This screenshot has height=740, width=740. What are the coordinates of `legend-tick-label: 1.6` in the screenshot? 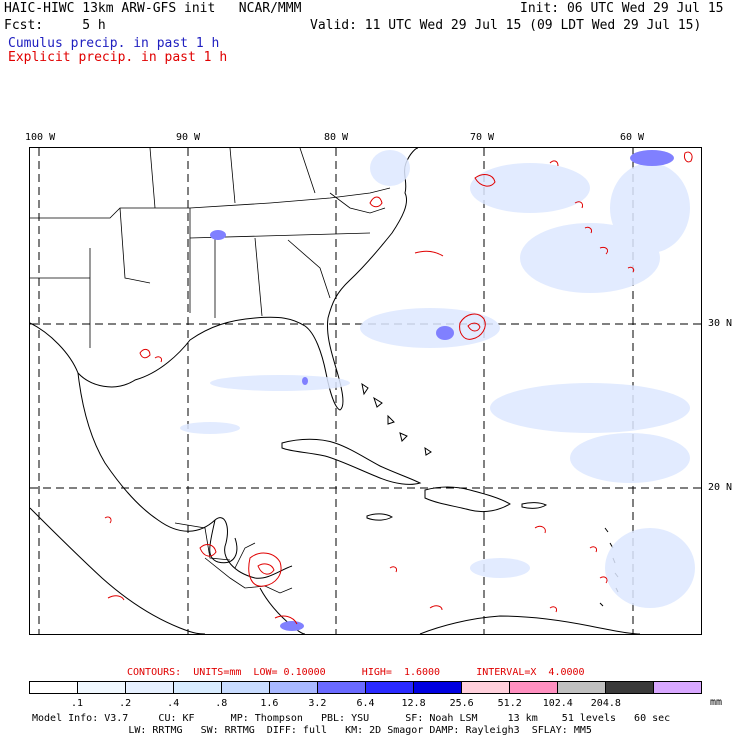 It's located at (269, 703).